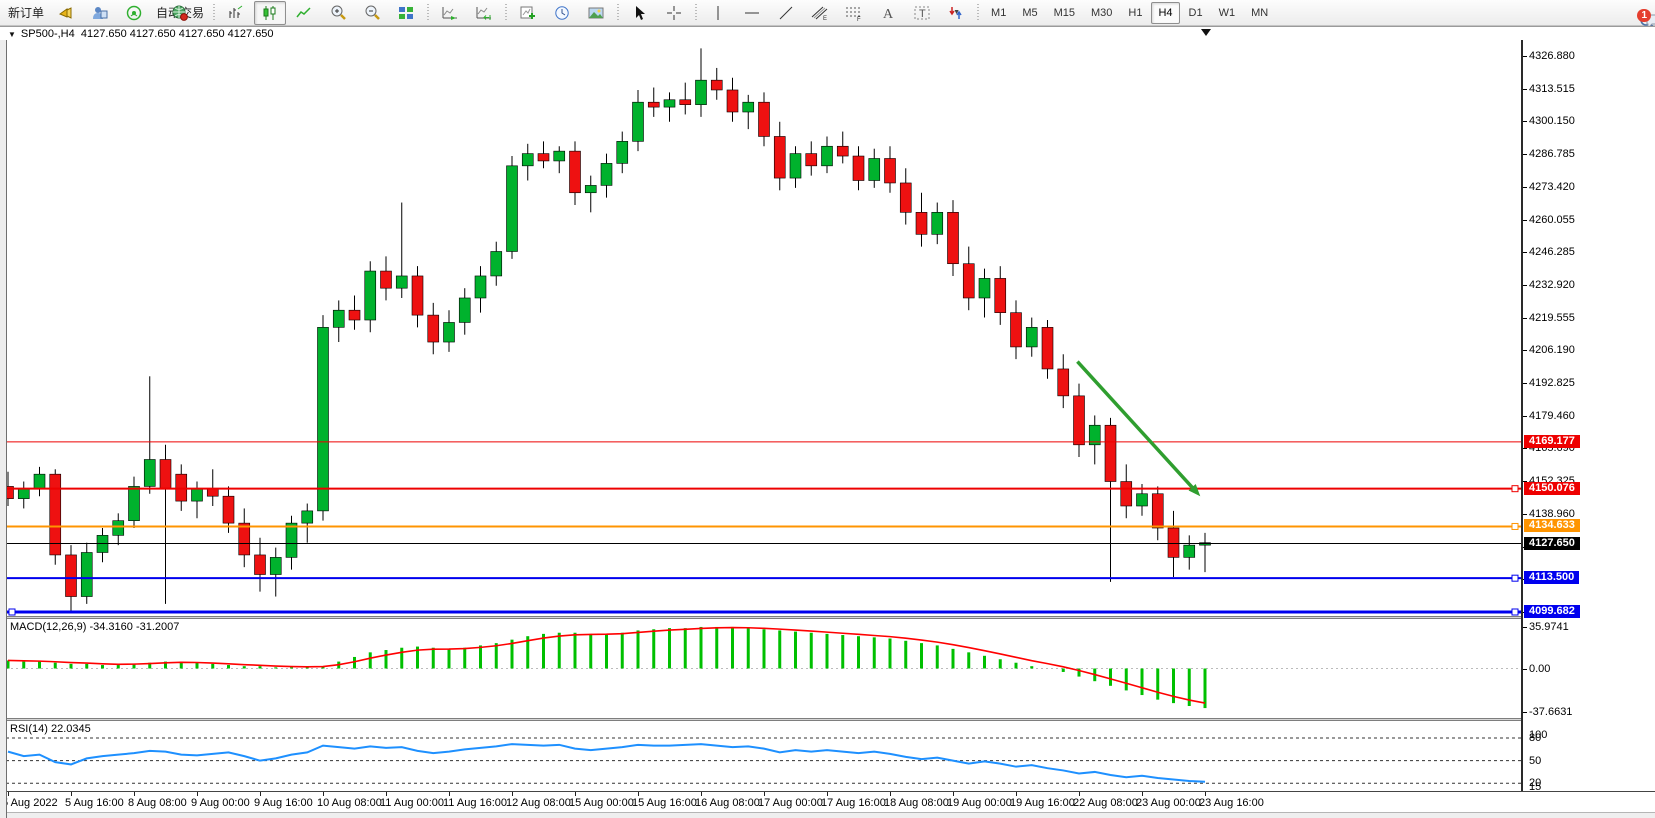  I want to click on price-axis-label: 4260.055, so click(1552, 219).